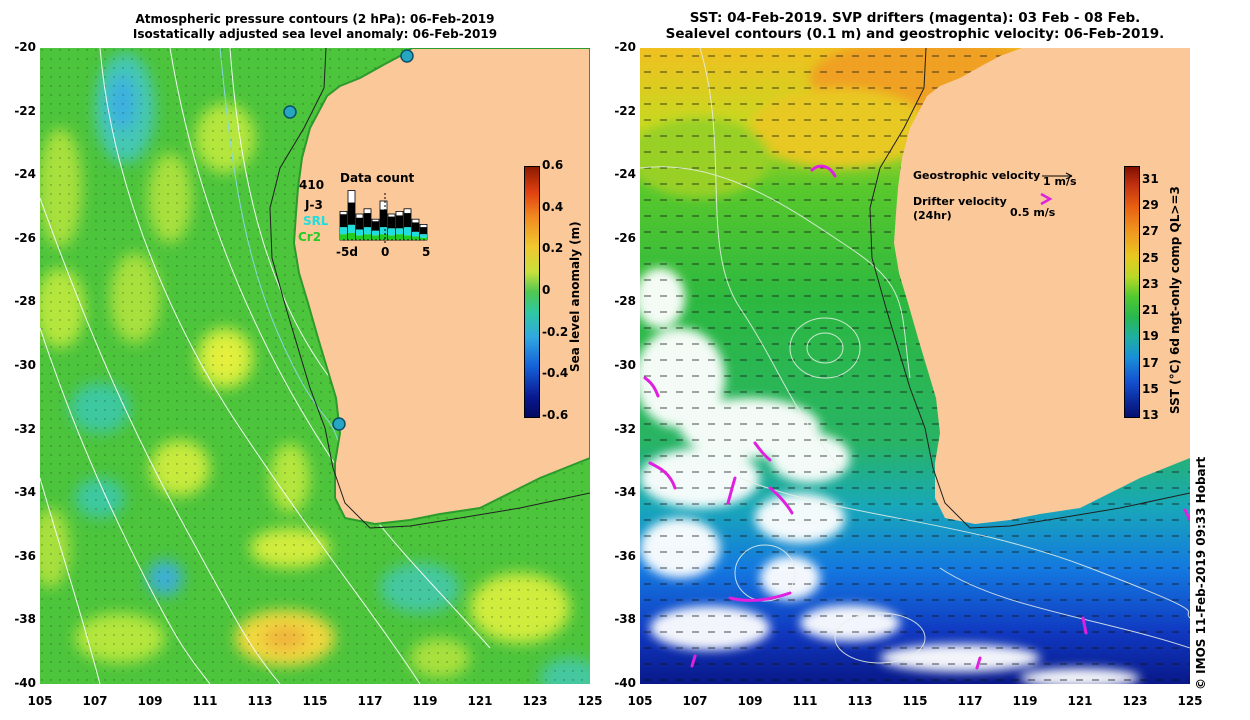  I want to click on y-tick-label: -28, so click(625, 301).